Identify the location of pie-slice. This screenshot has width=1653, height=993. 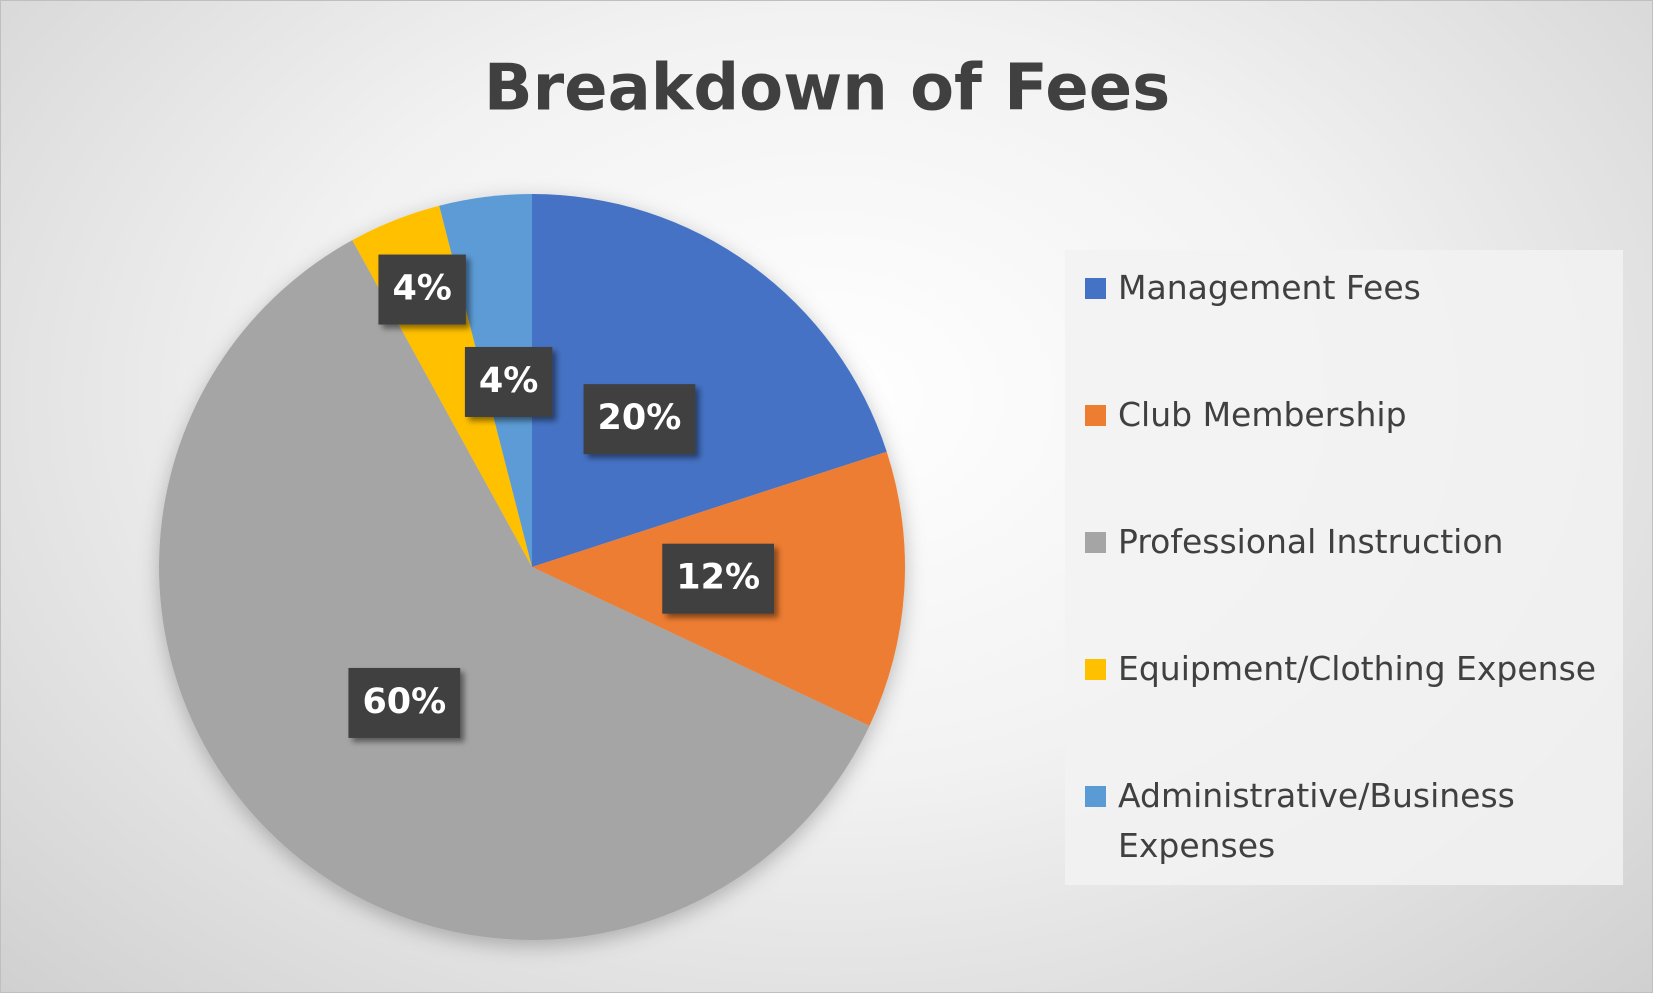
(709, 380).